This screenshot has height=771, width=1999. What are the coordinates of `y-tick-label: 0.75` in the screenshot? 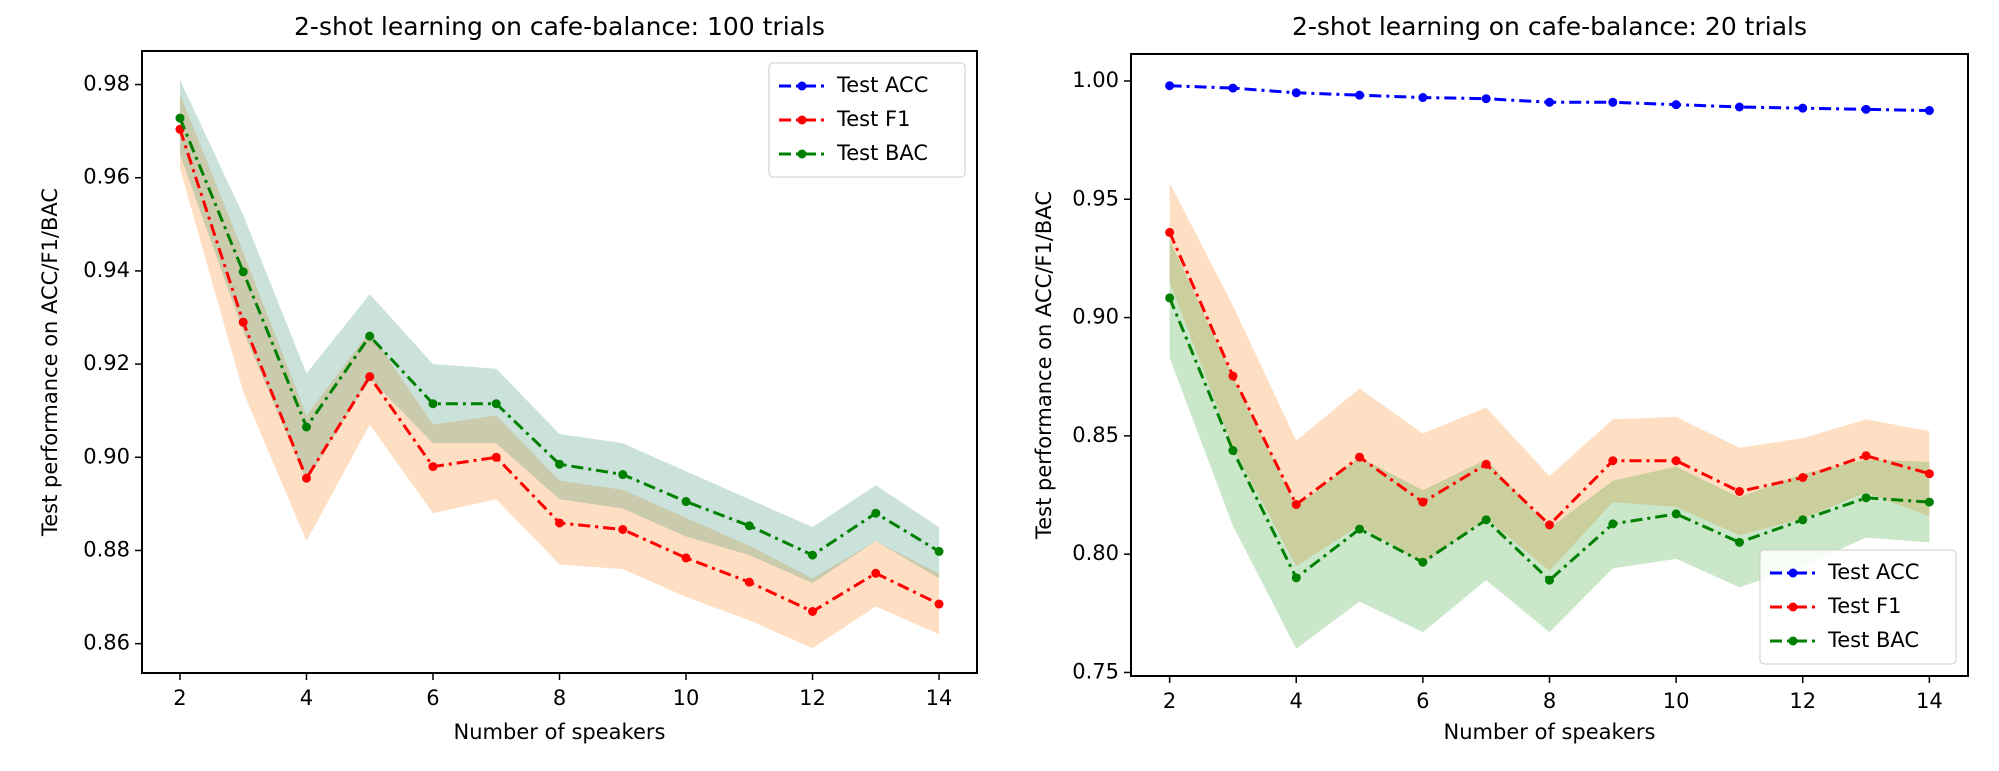 It's located at (1095, 671).